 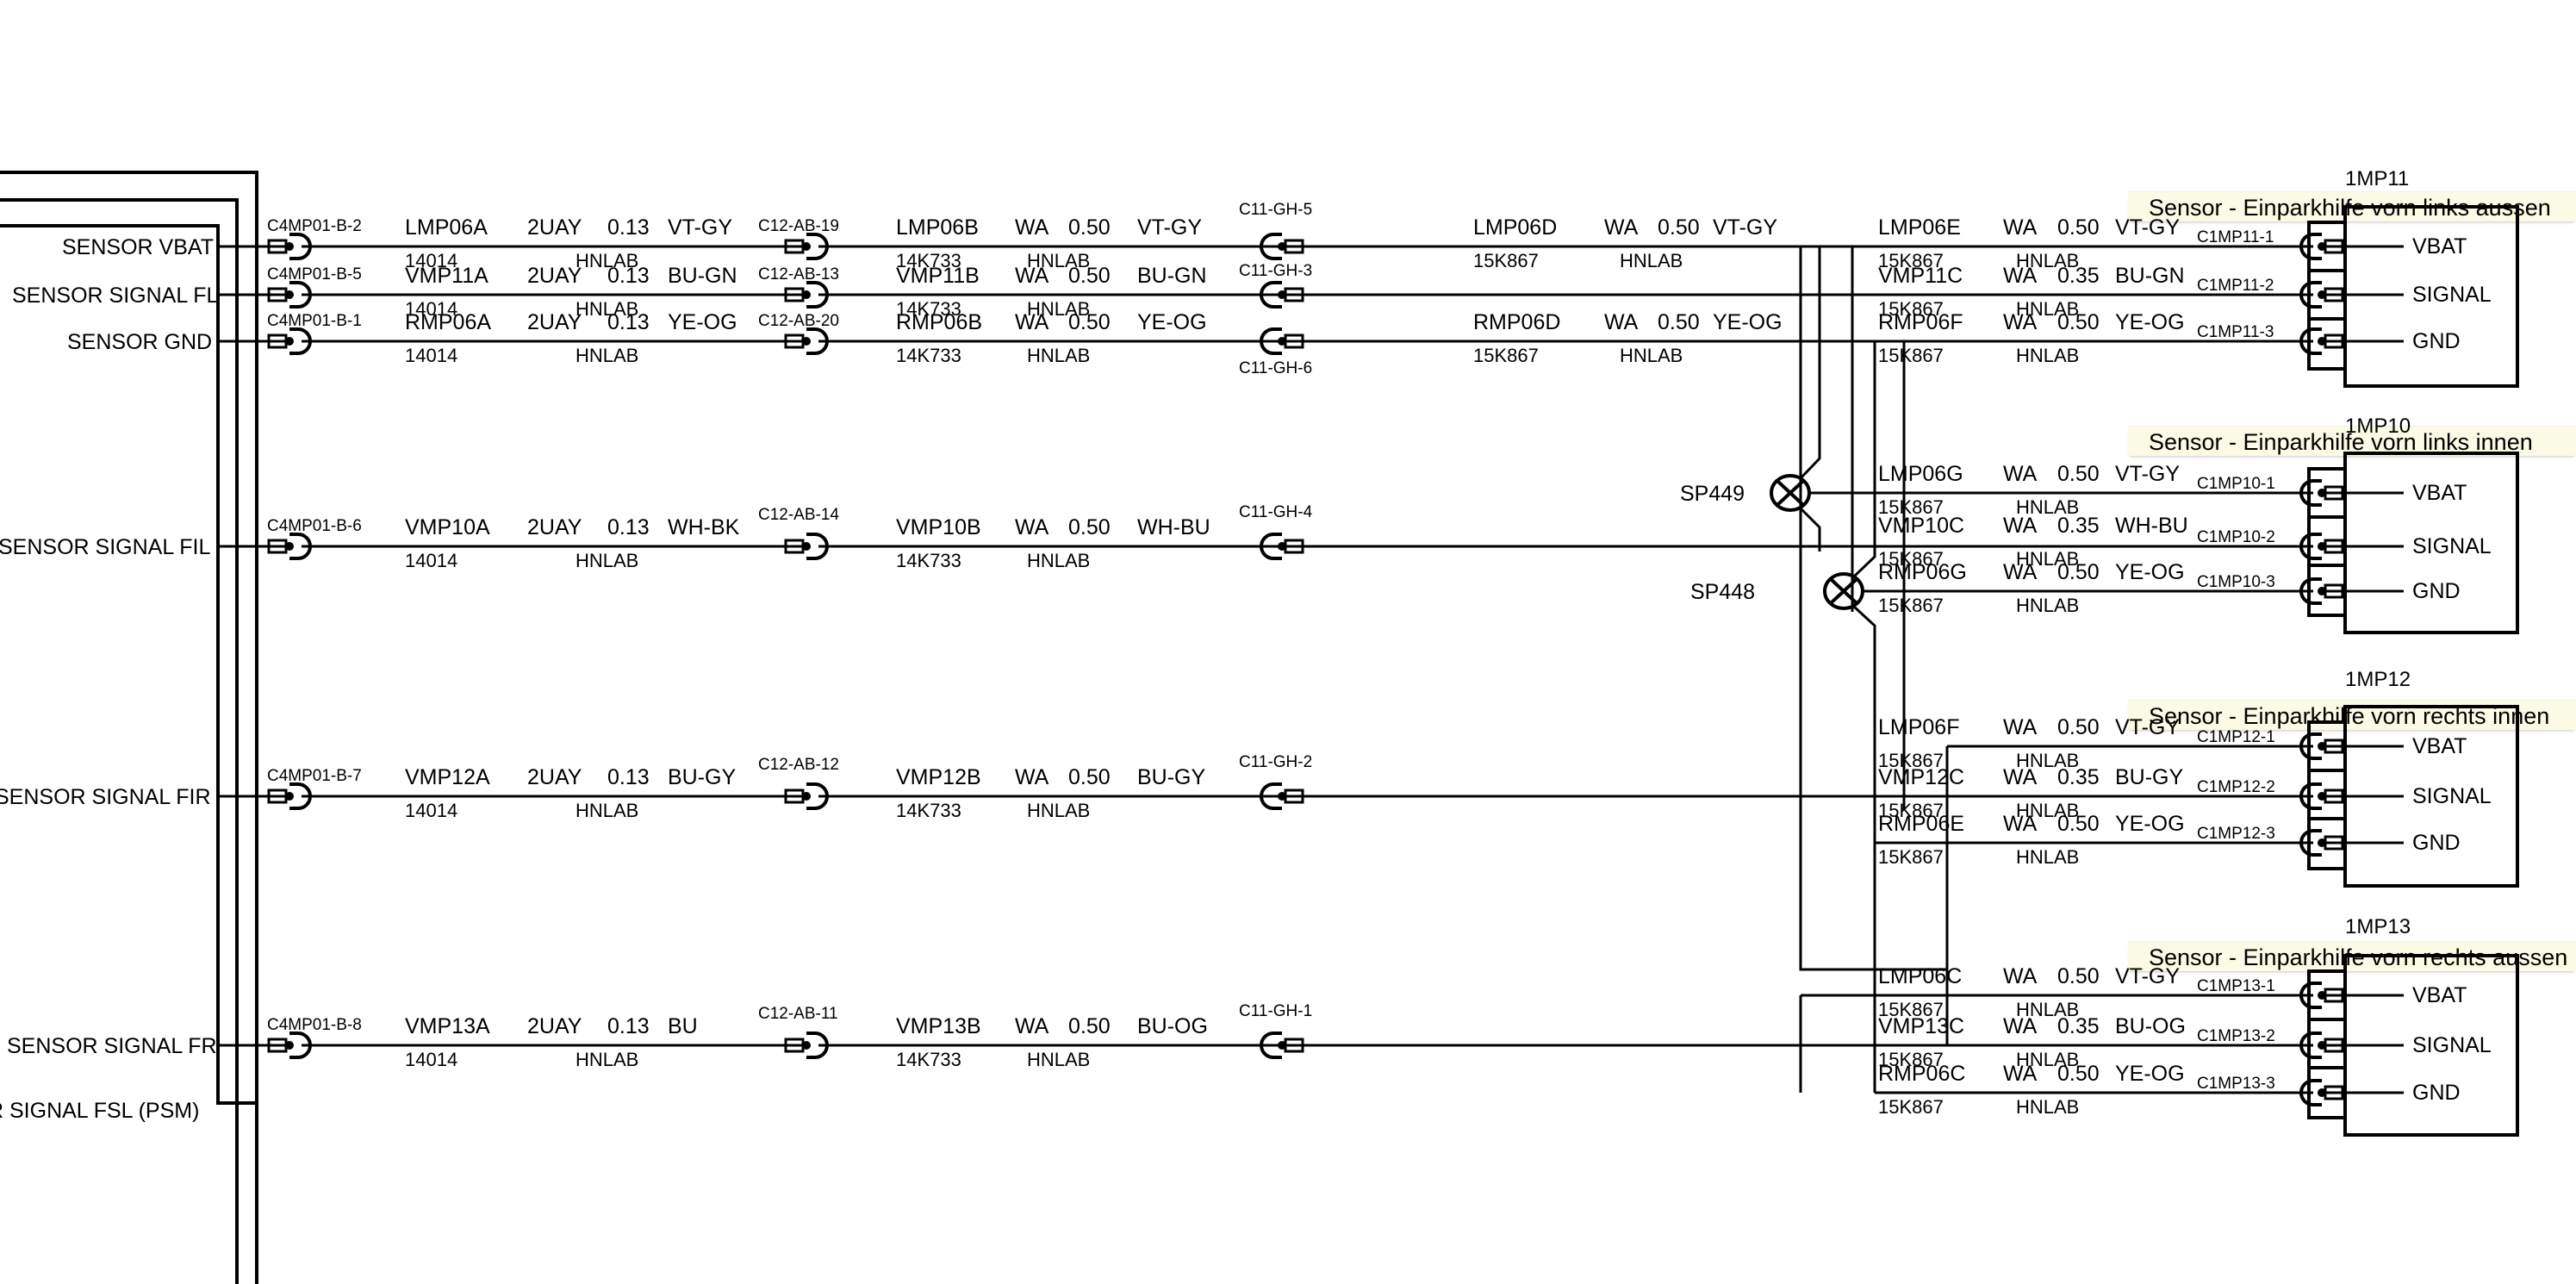 What do you see at coordinates (940, 322) in the screenshot?
I see `wire-id-rmp06b: RMP06B` at bounding box center [940, 322].